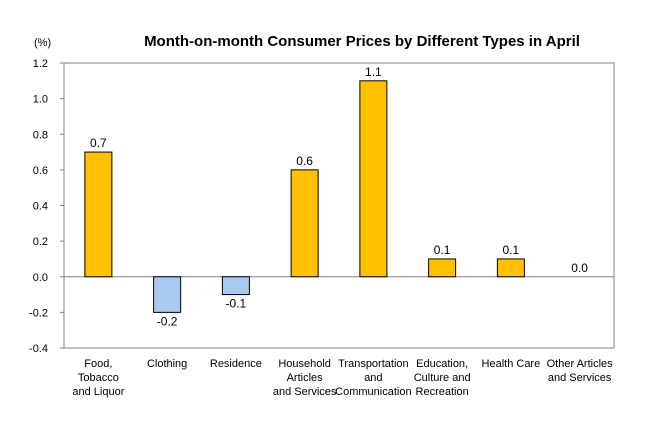  I want to click on category-label: and Liquor, so click(98, 392).